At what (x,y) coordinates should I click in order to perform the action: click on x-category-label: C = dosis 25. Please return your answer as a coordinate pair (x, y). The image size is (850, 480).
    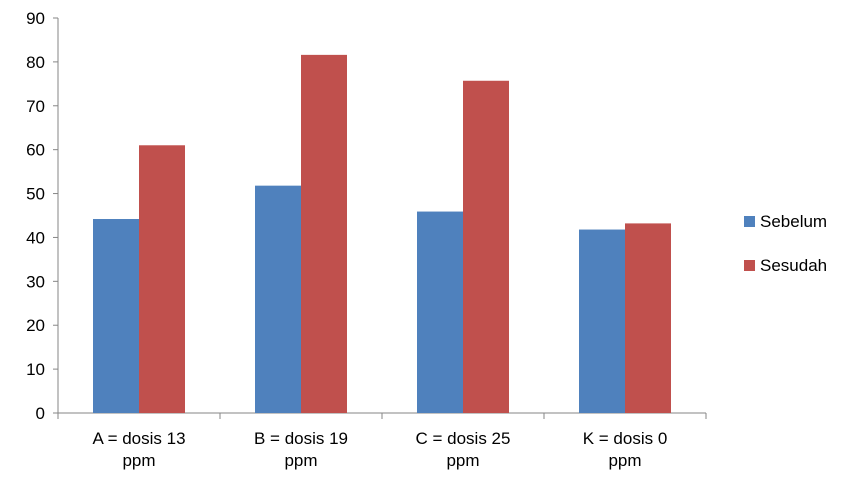
    Looking at the image, I should click on (463, 438).